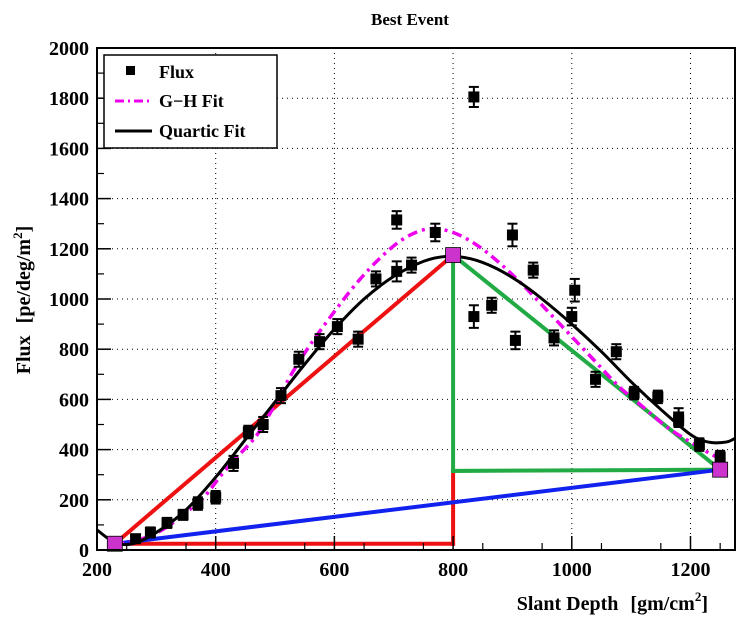  I want to click on y-tick-label: 600, so click(74, 400).